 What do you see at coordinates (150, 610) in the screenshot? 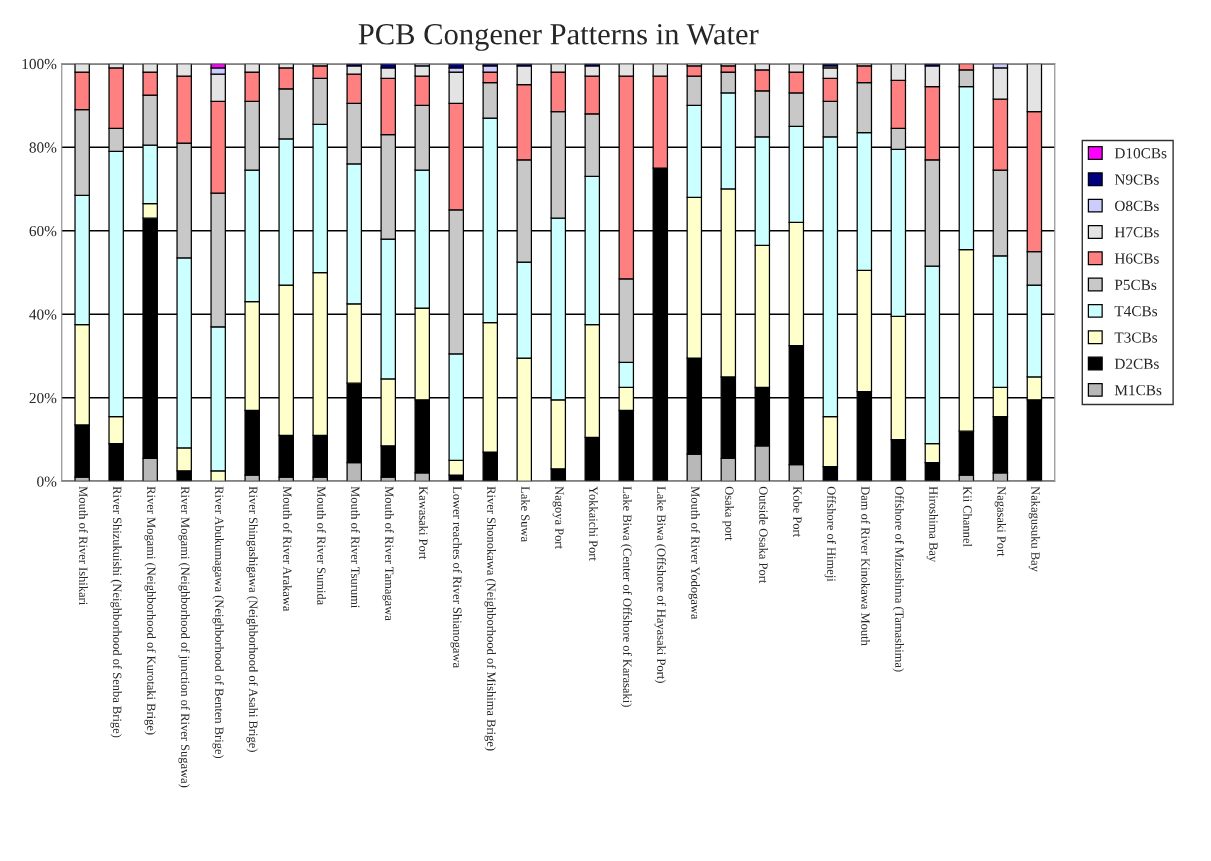
I see `x-tick-label: River Mogami (Neighborhood of Kurotaki Brige)` at bounding box center [150, 610].